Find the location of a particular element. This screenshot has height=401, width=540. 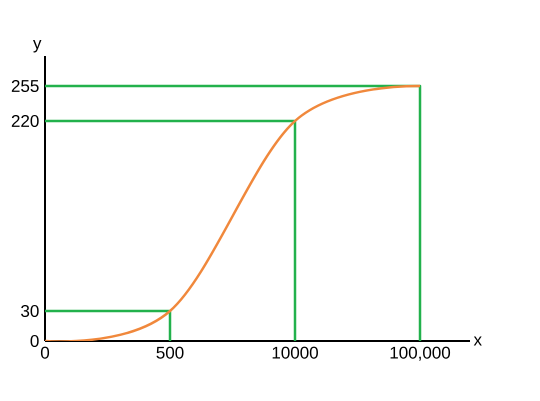

y-tick-label: 0 is located at coordinates (34, 341).